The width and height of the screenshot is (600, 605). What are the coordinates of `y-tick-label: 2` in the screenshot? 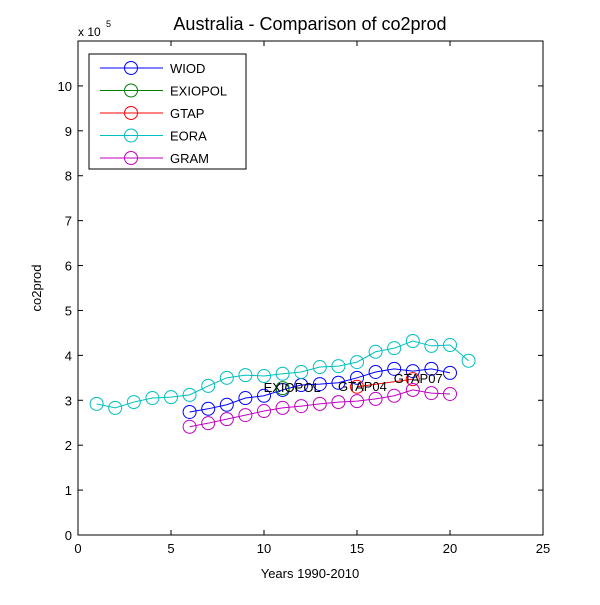 It's located at (68, 445).